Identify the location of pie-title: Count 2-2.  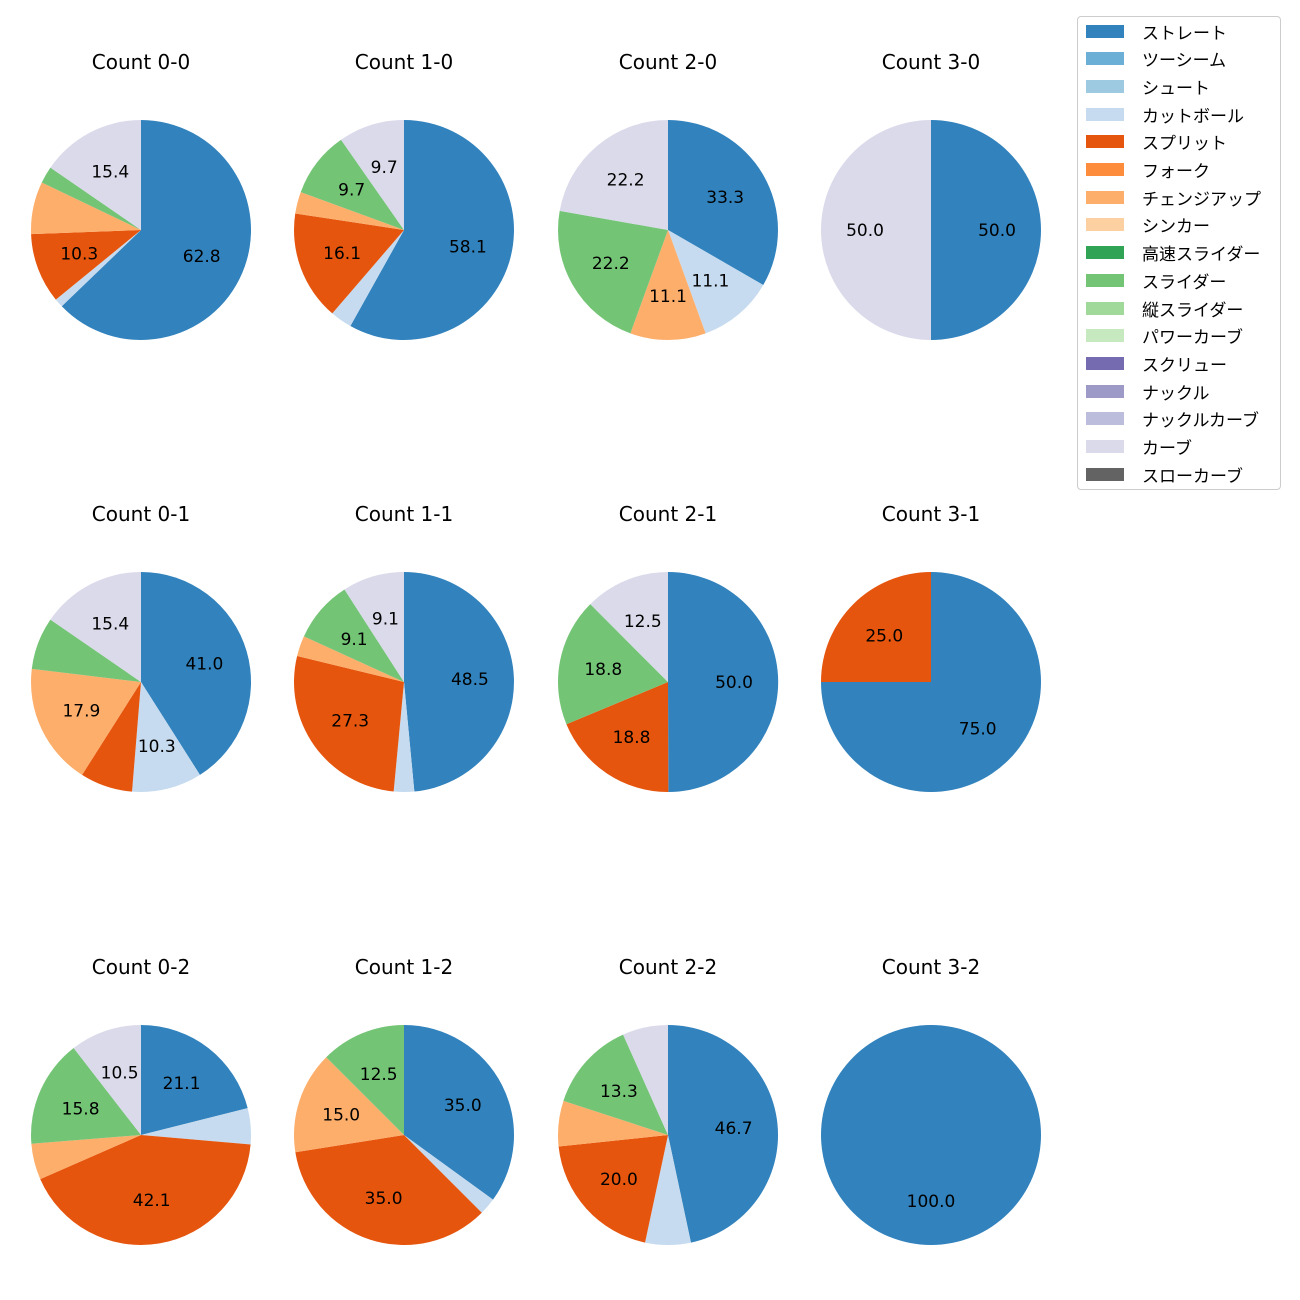
(668, 967).